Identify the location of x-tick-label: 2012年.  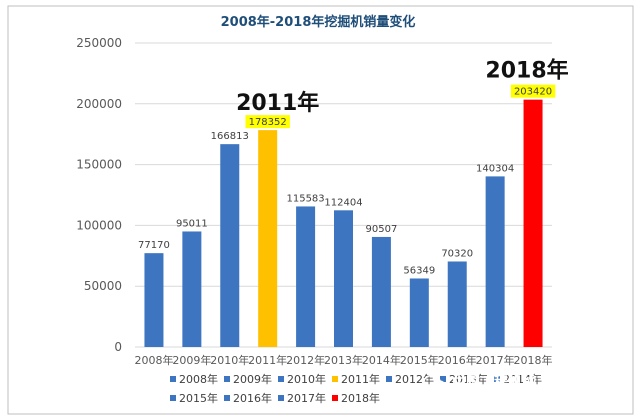
(305, 360).